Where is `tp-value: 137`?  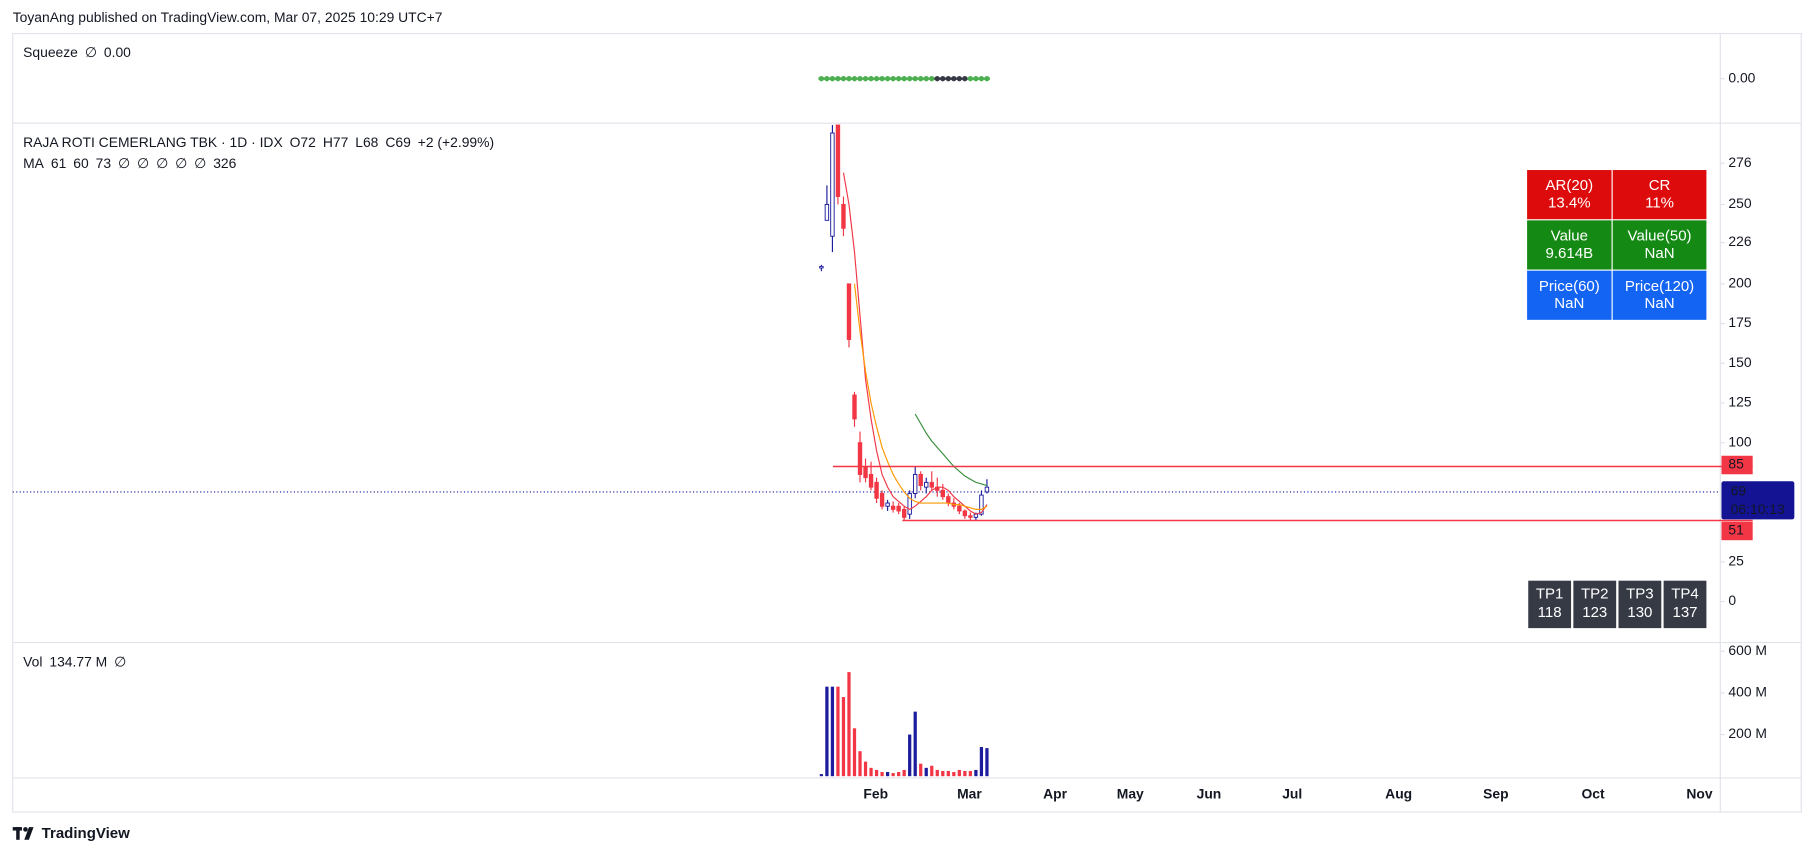
tp-value: 137 is located at coordinates (1684, 612).